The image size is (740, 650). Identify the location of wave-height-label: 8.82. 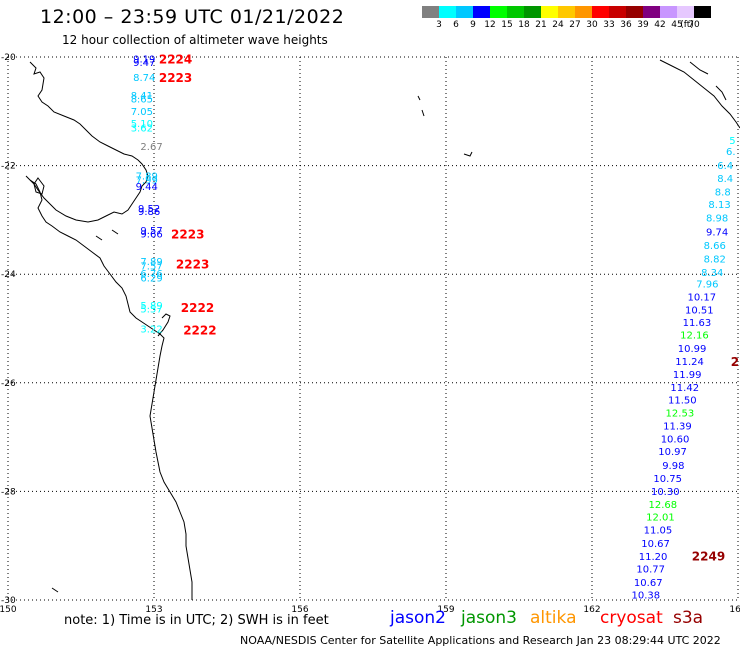
(715, 259).